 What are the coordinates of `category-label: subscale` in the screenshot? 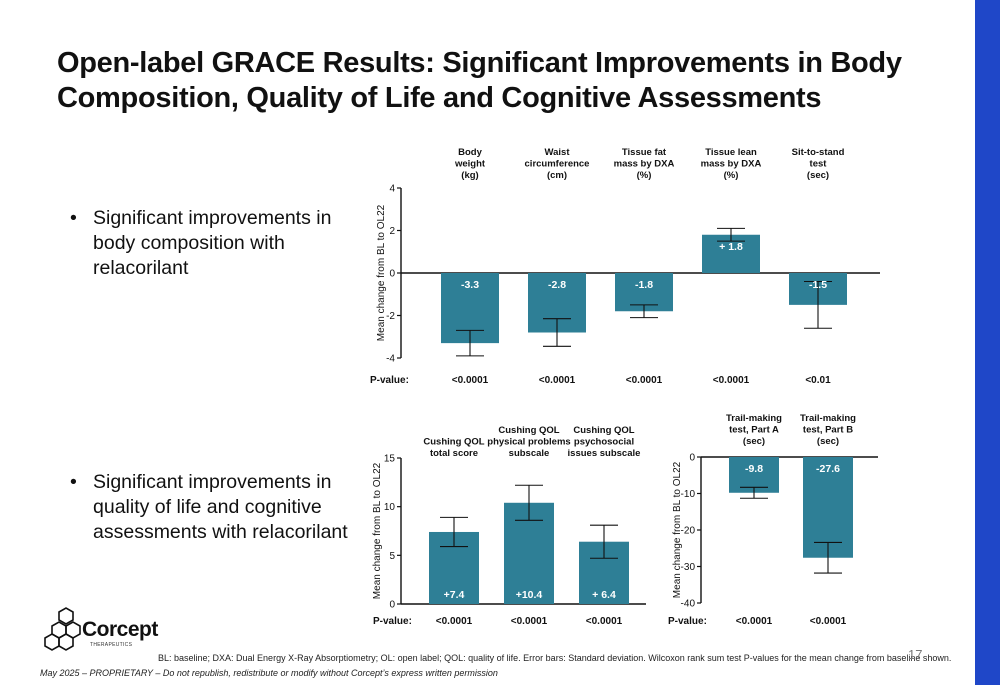 It's located at (529, 453).